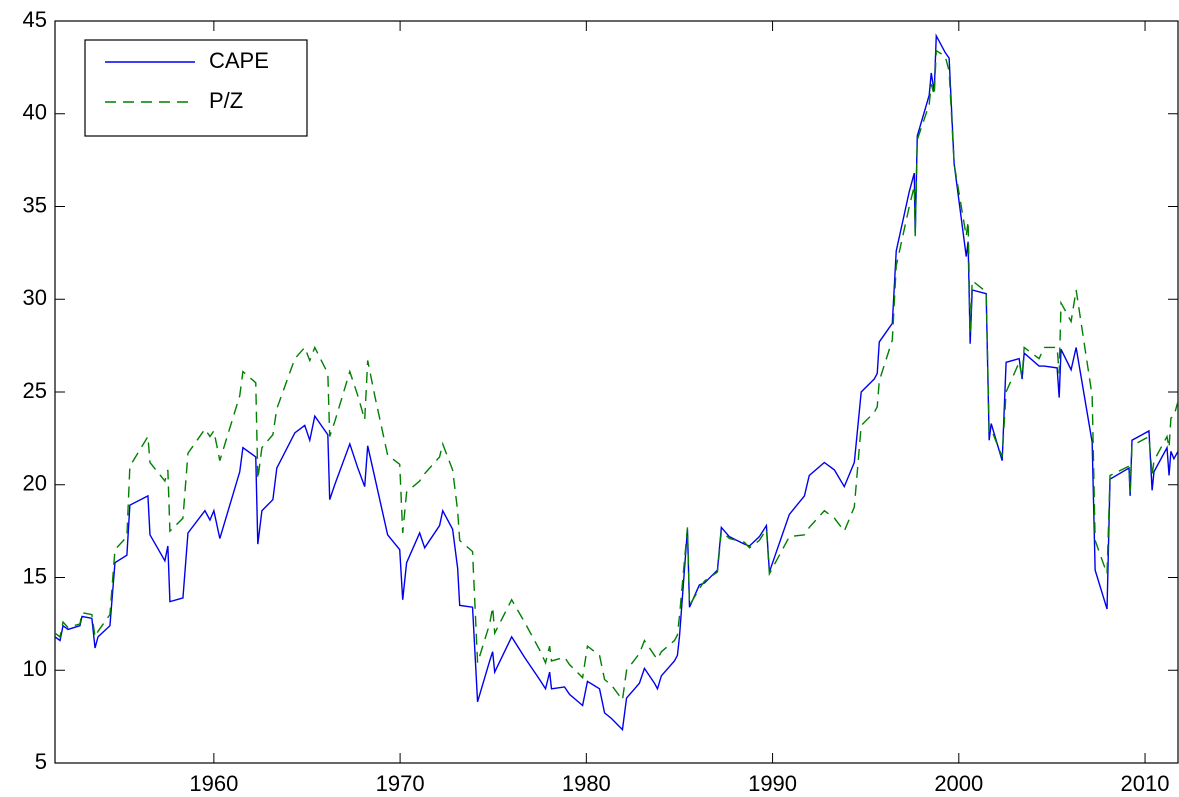 The height and width of the screenshot is (797, 1179). Describe the element at coordinates (35, 112) in the screenshot. I see `y-tick-label: 40` at that location.